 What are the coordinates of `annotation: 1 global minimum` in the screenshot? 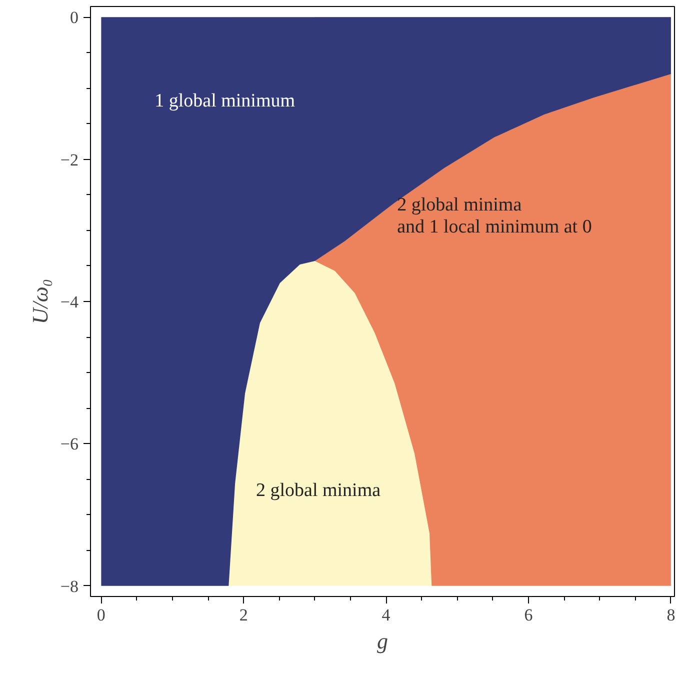 It's located at (225, 101).